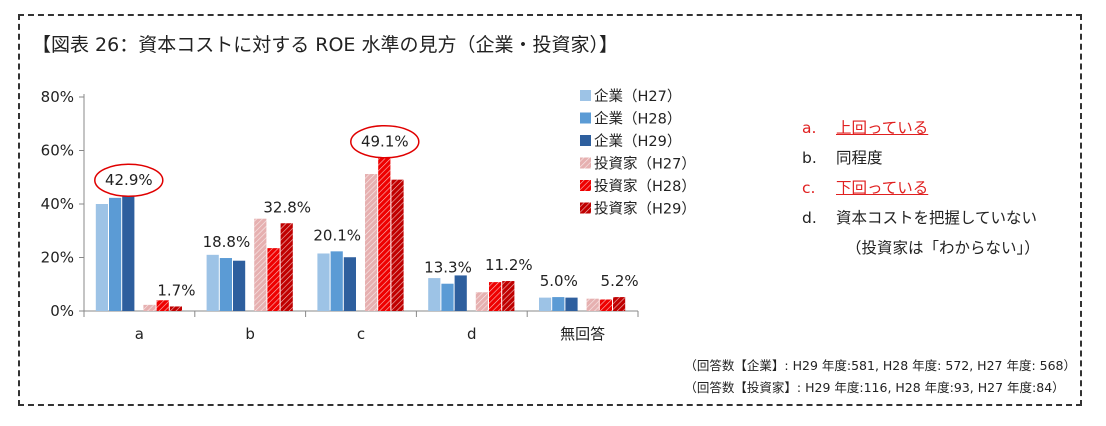  What do you see at coordinates (509, 265) in the screenshot?
I see `data-label: 11.2%` at bounding box center [509, 265].